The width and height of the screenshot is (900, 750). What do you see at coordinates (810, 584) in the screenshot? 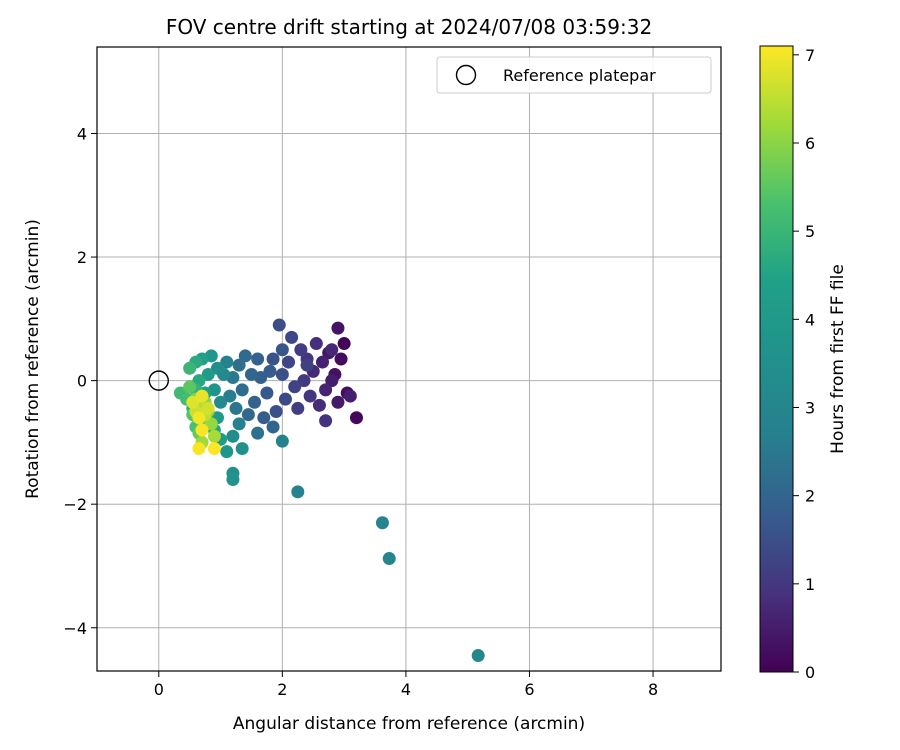
I see `colorbar-tick-label: 1` at bounding box center [810, 584].